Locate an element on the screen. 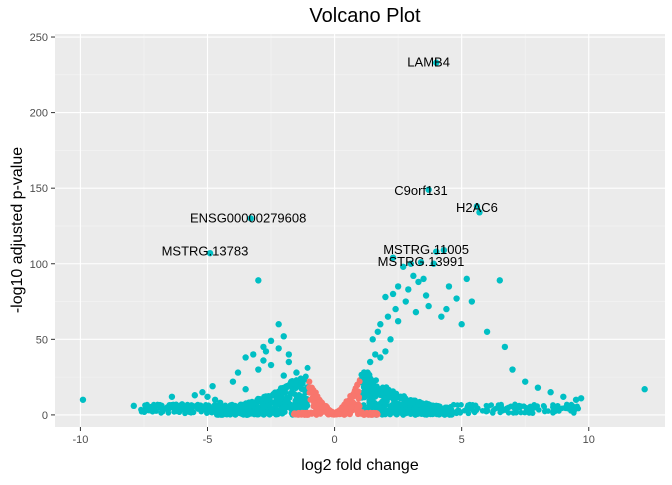  annotation-label: MSTRG.13991 is located at coordinates (421, 261).